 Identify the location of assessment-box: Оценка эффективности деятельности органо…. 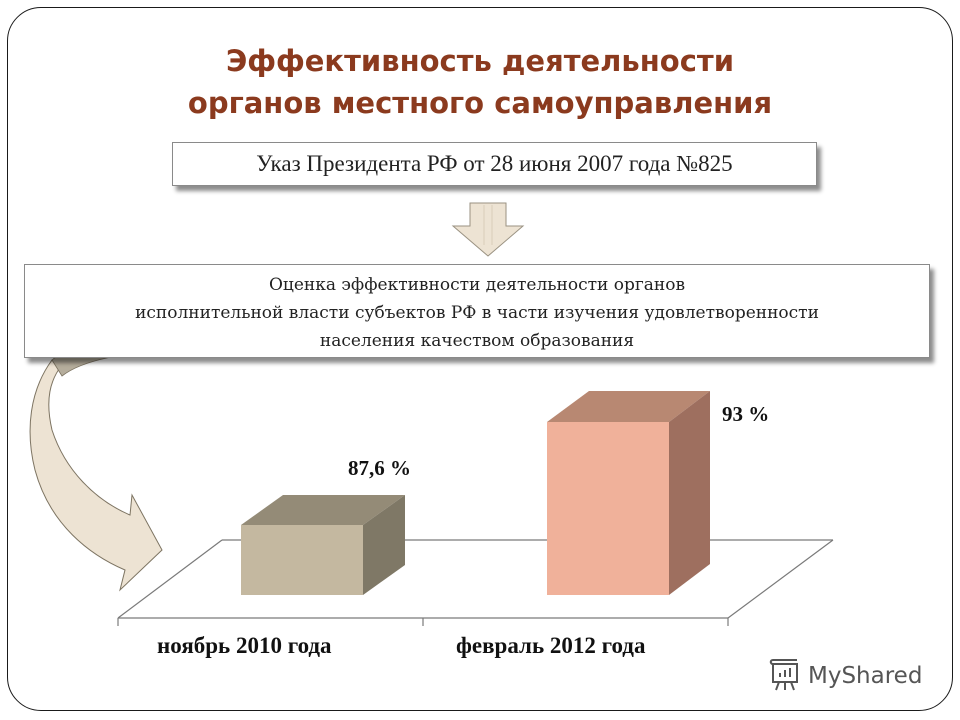
(477, 311).